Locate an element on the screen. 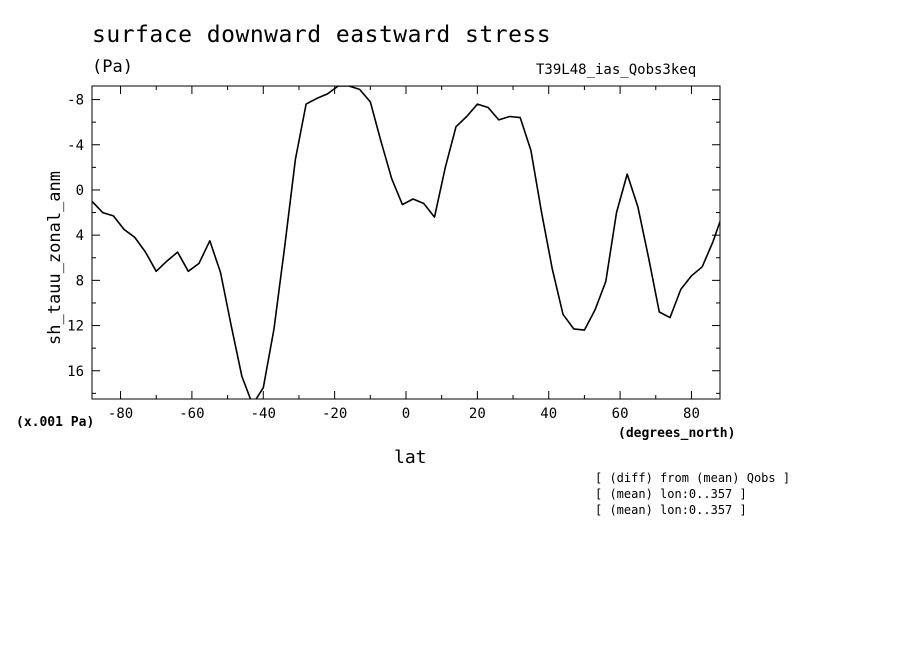  x-tick-label: -40 is located at coordinates (263, 414).